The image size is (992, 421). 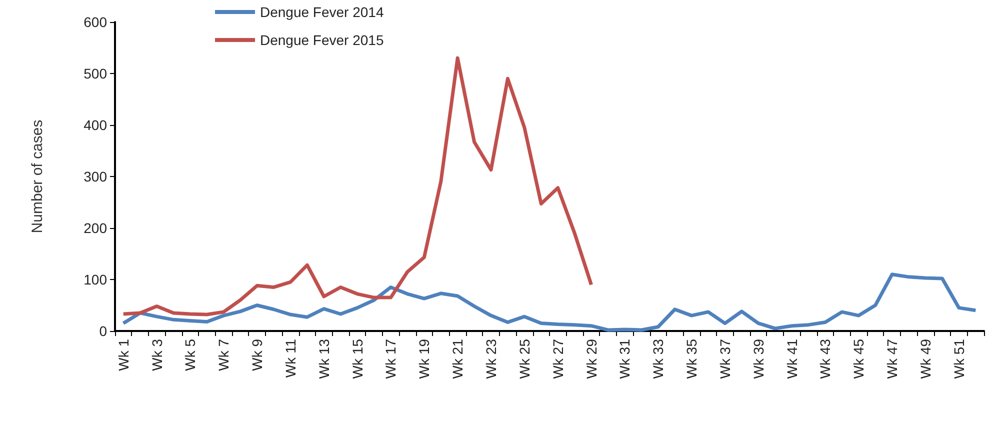 I want to click on x-tick-label: Wk 35, so click(x=692, y=358).